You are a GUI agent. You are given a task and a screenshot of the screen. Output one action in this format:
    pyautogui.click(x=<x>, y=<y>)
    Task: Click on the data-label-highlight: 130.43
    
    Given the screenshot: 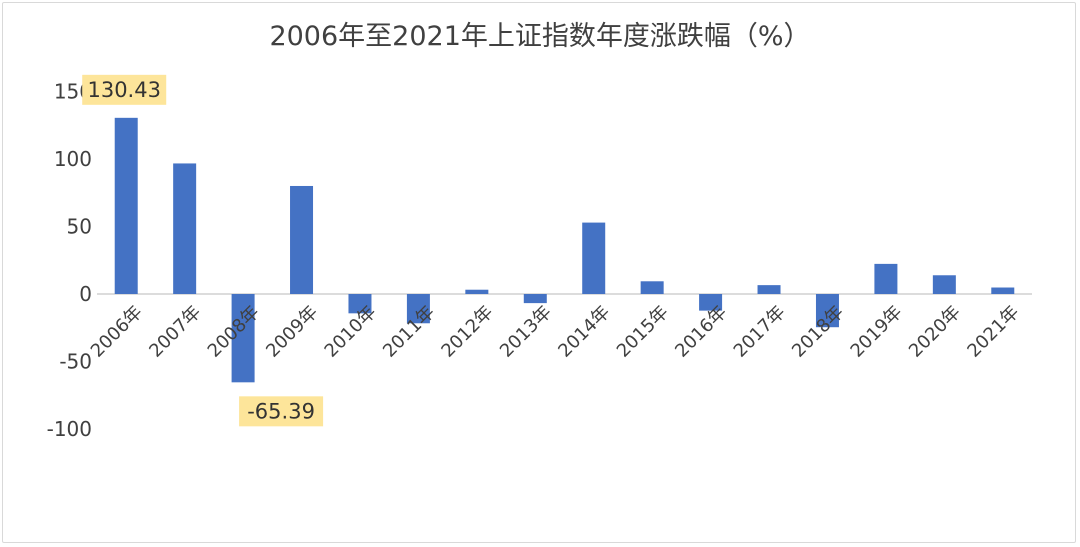 What is the action you would take?
    pyautogui.click(x=124, y=89)
    